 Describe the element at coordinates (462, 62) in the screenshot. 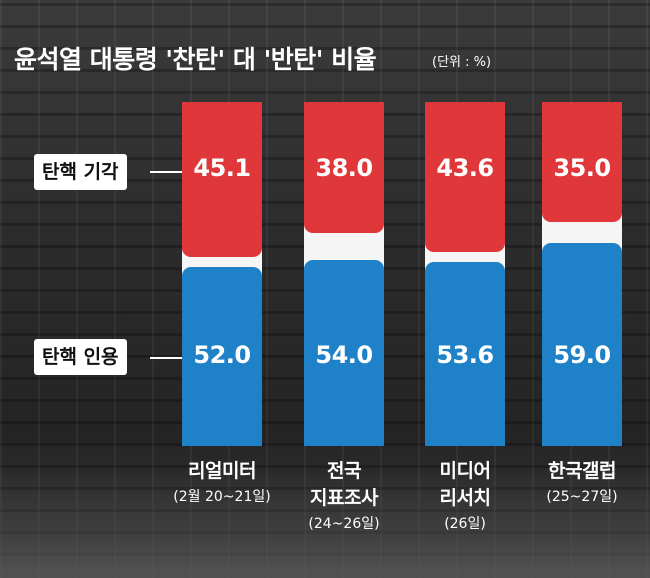

I see `unit-label: (단위 : %)` at that location.